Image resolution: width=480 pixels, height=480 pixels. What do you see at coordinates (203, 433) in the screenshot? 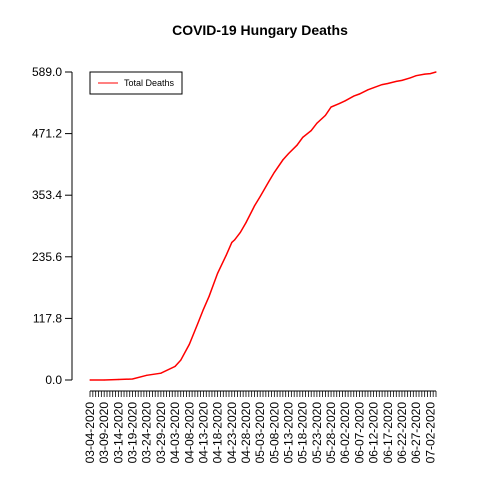
I see `x-tick-label: 04-13-2020` at bounding box center [203, 433].